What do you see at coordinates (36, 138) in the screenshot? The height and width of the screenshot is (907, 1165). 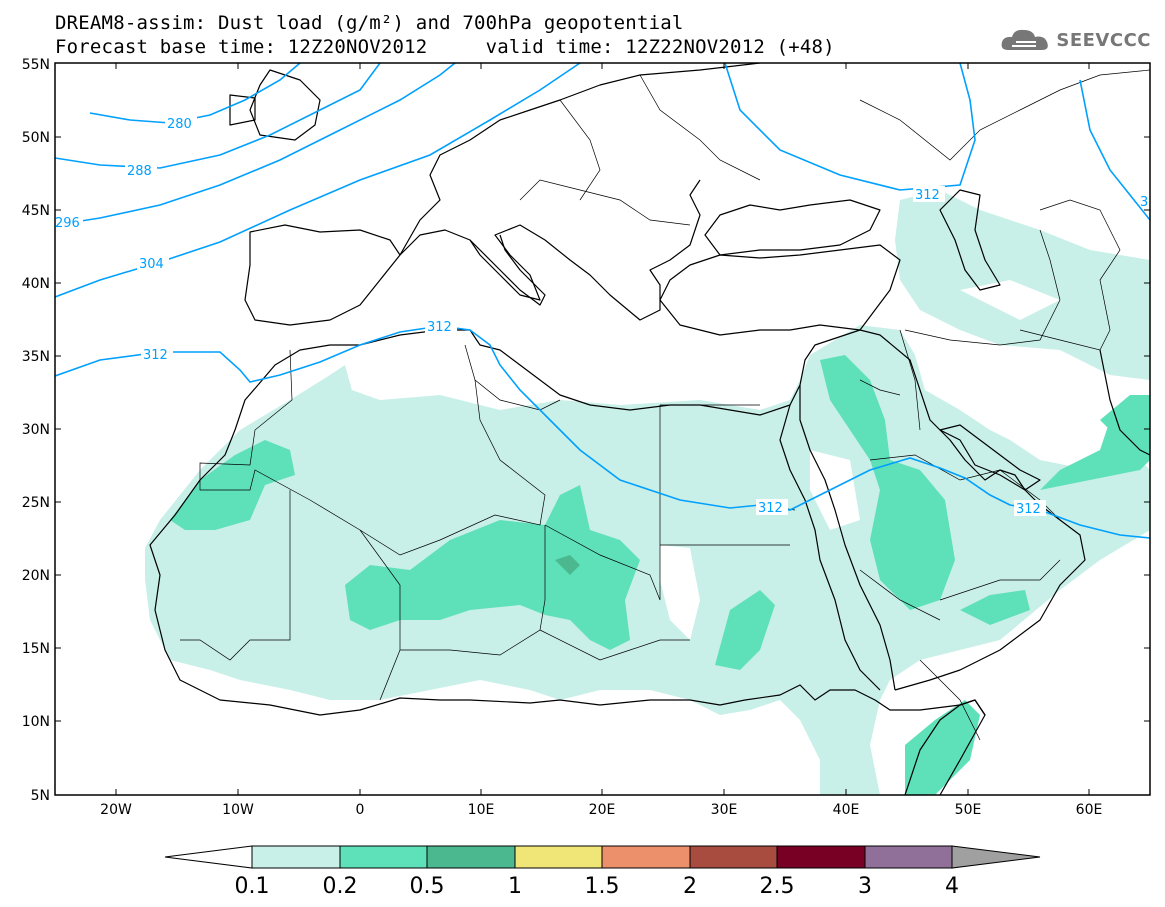 I see `lat-label: 50N` at bounding box center [36, 138].